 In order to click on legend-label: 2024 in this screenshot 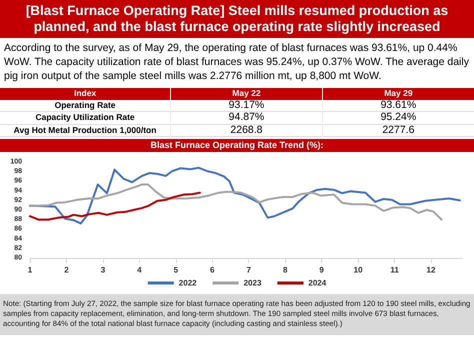, I will do `click(317, 283)`.